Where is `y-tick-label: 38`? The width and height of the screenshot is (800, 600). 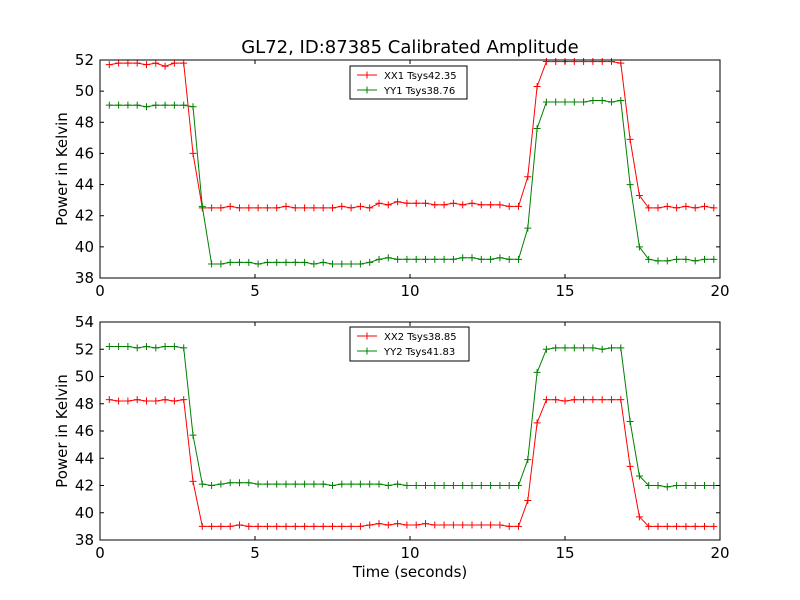
y-tick-label: 38 is located at coordinates (84, 540).